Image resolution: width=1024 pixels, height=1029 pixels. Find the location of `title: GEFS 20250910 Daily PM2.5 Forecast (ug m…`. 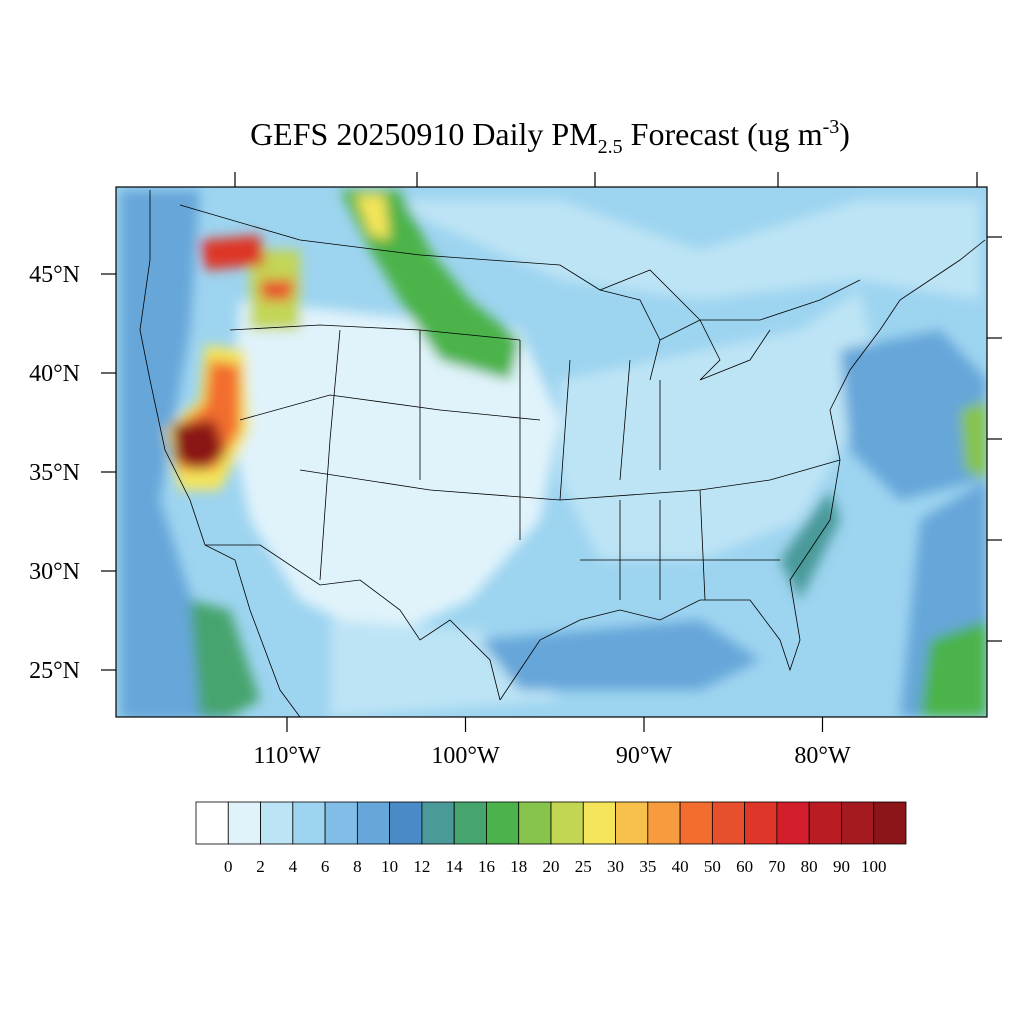

title: GEFS 20250910 Daily PM2.5 Forecast (ug m… is located at coordinates (550, 137).